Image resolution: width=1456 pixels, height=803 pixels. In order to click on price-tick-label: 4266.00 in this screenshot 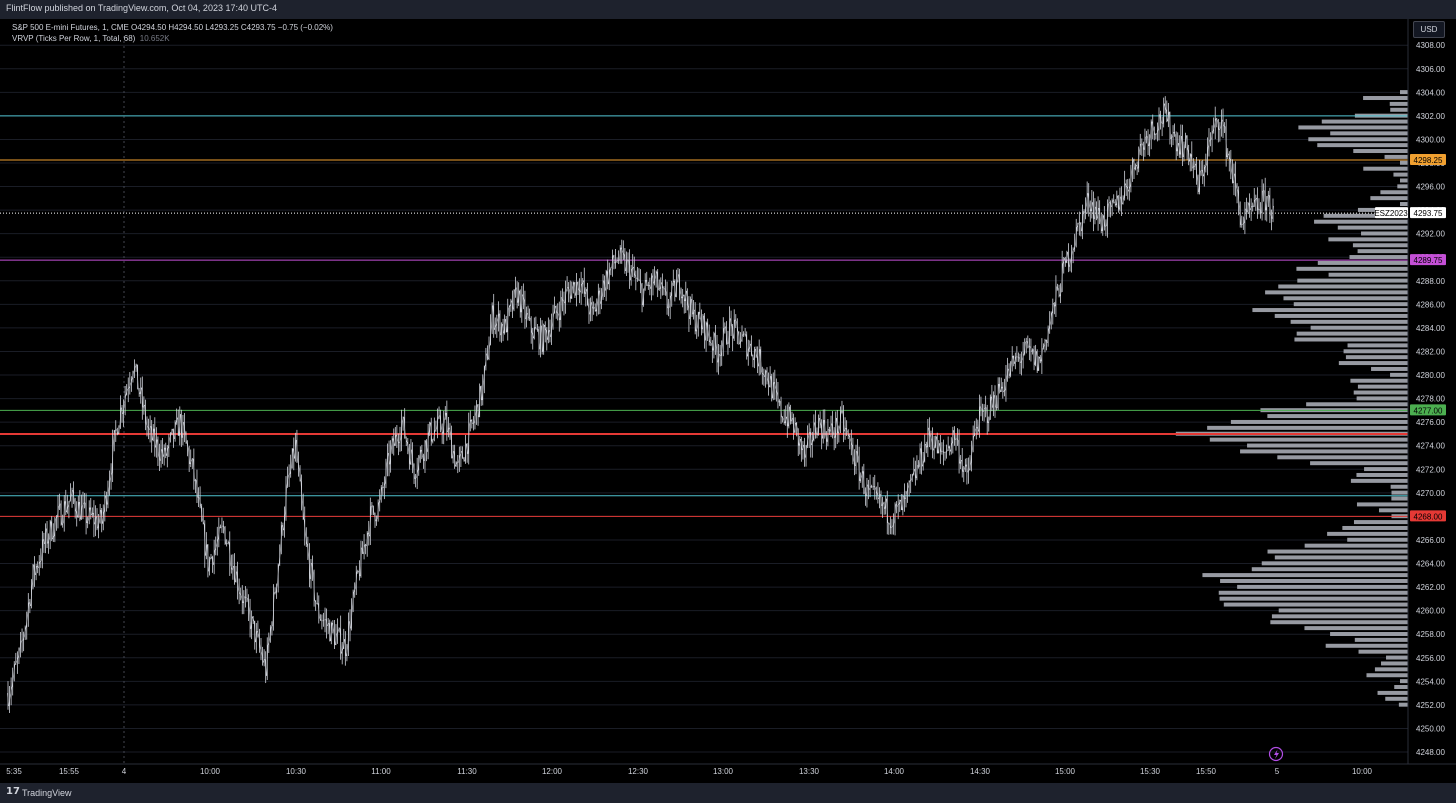, I will do `click(1430, 540)`.